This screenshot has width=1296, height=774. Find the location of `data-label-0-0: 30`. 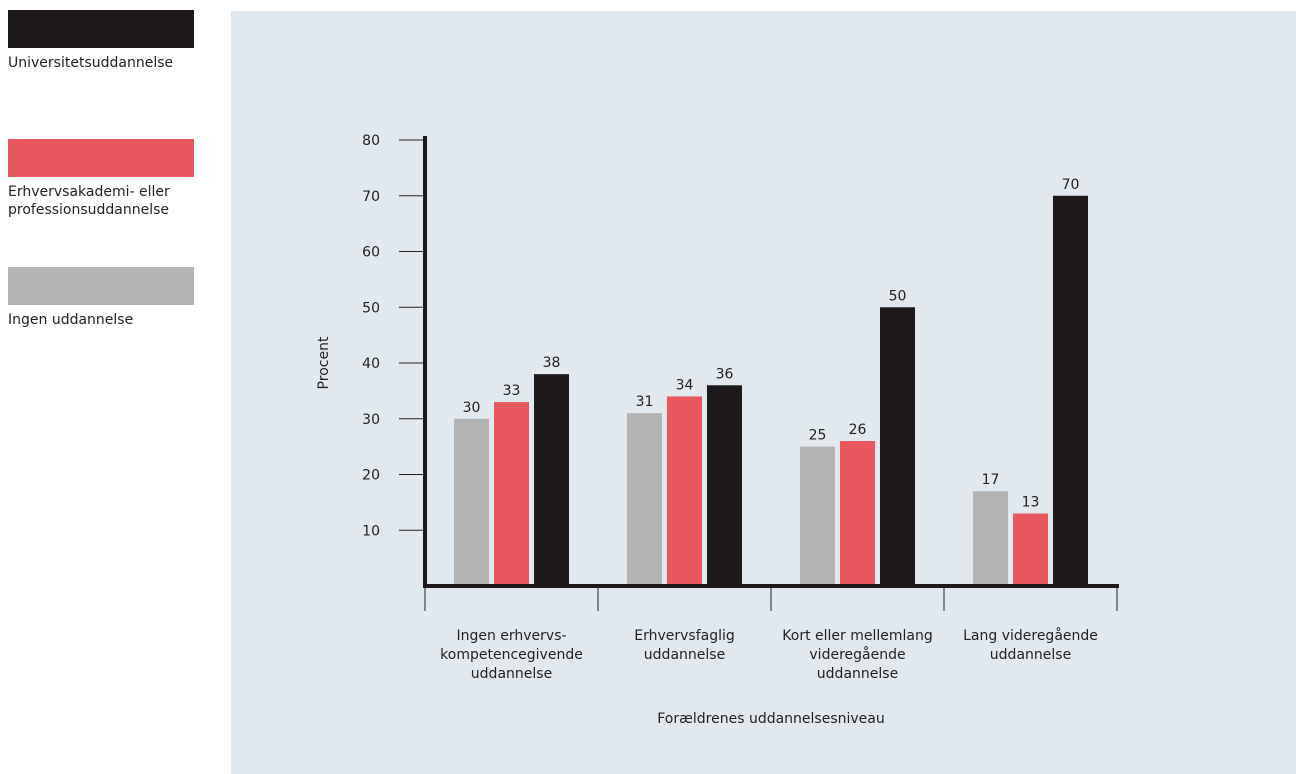

data-label-0-0: 30 is located at coordinates (472, 408).